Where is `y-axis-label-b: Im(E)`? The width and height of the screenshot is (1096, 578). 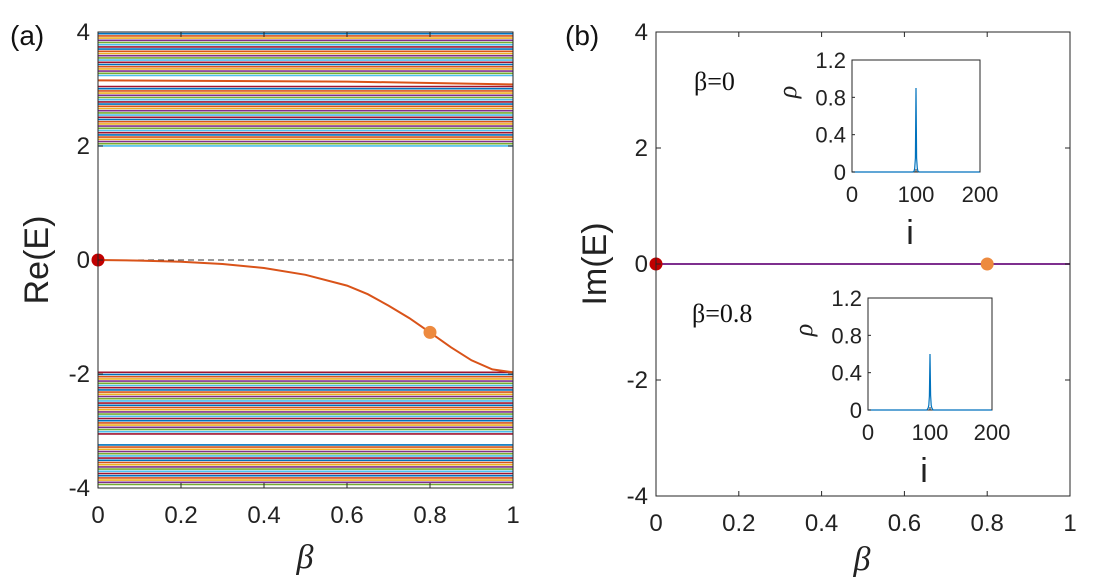 y-axis-label-b: Im(E) is located at coordinates (595, 263).